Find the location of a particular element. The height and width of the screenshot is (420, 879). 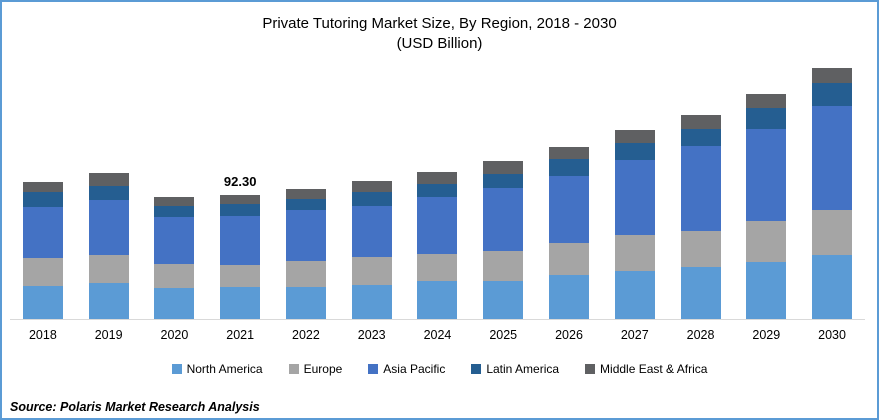

stacked-bar-2026 is located at coordinates (569, 233).